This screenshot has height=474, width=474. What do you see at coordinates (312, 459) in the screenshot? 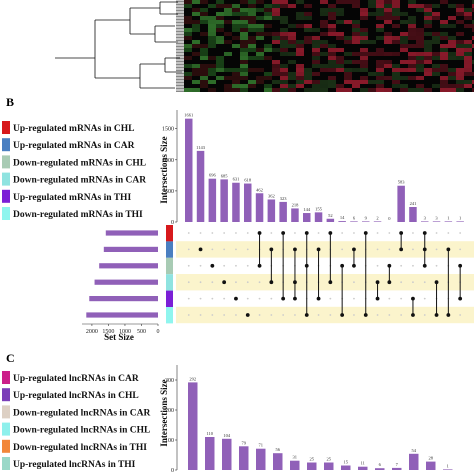
I see `panel-c-bar-label: 25` at bounding box center [312, 459].